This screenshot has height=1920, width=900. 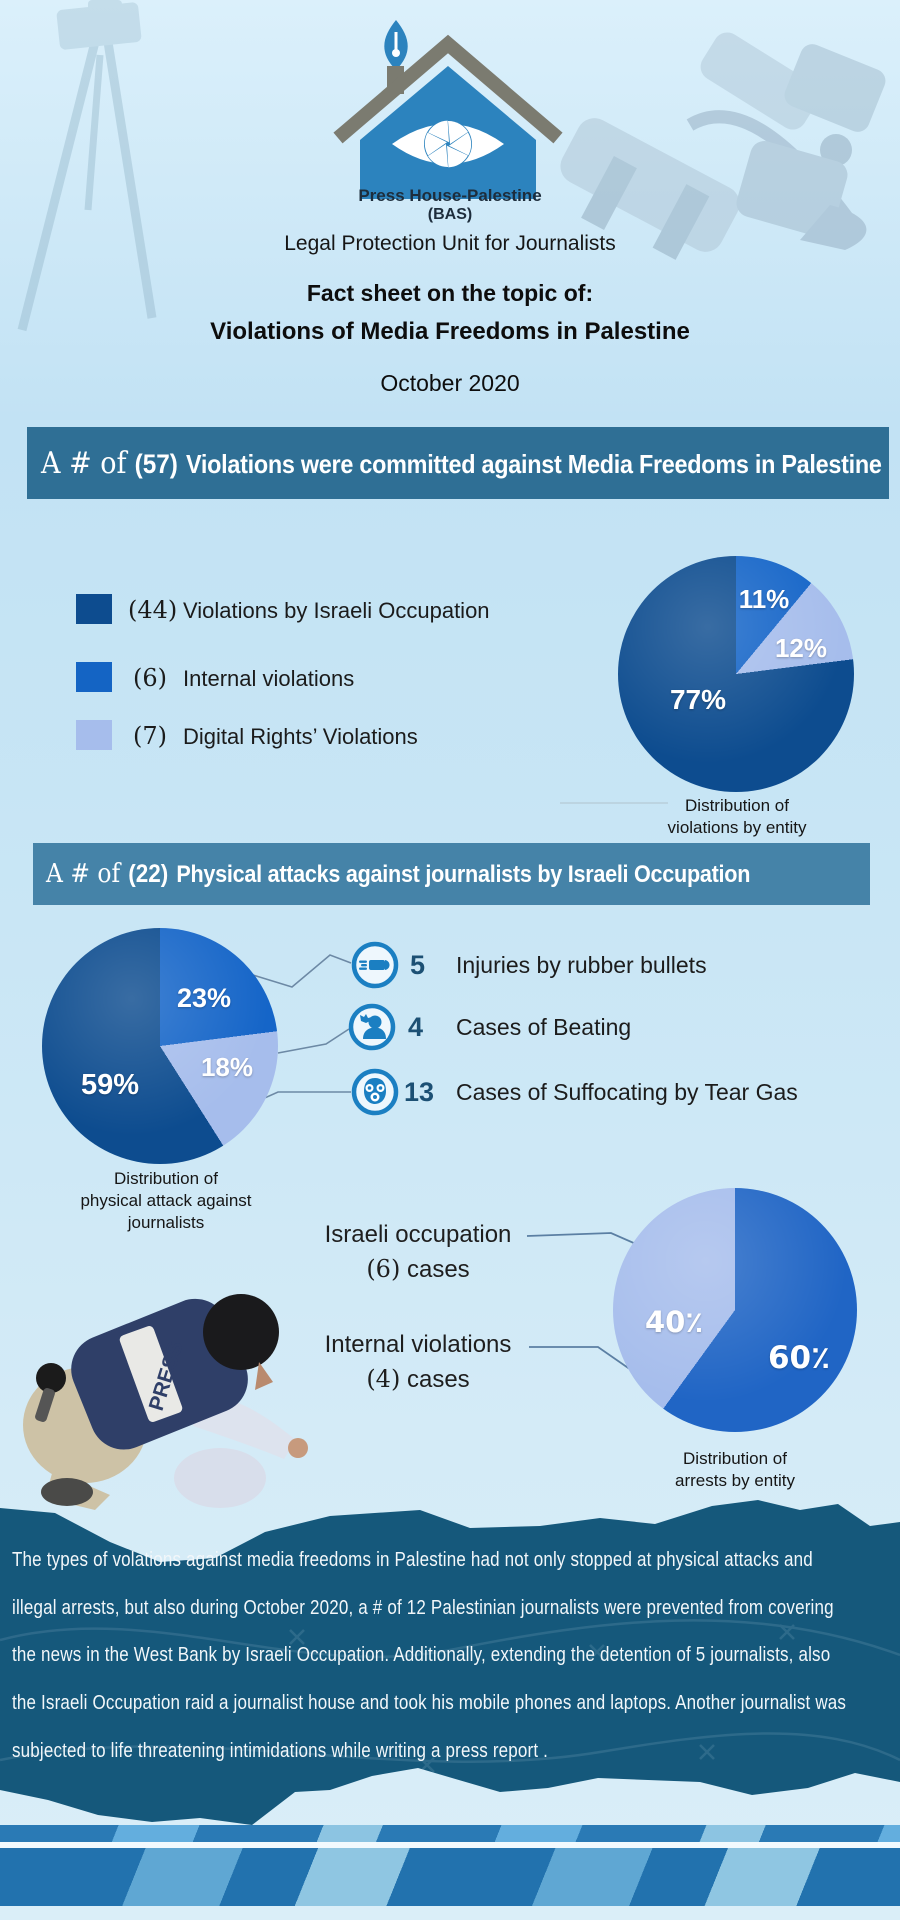 I want to click on attack-label-beating: Cases of Beating, so click(x=544, y=1027).